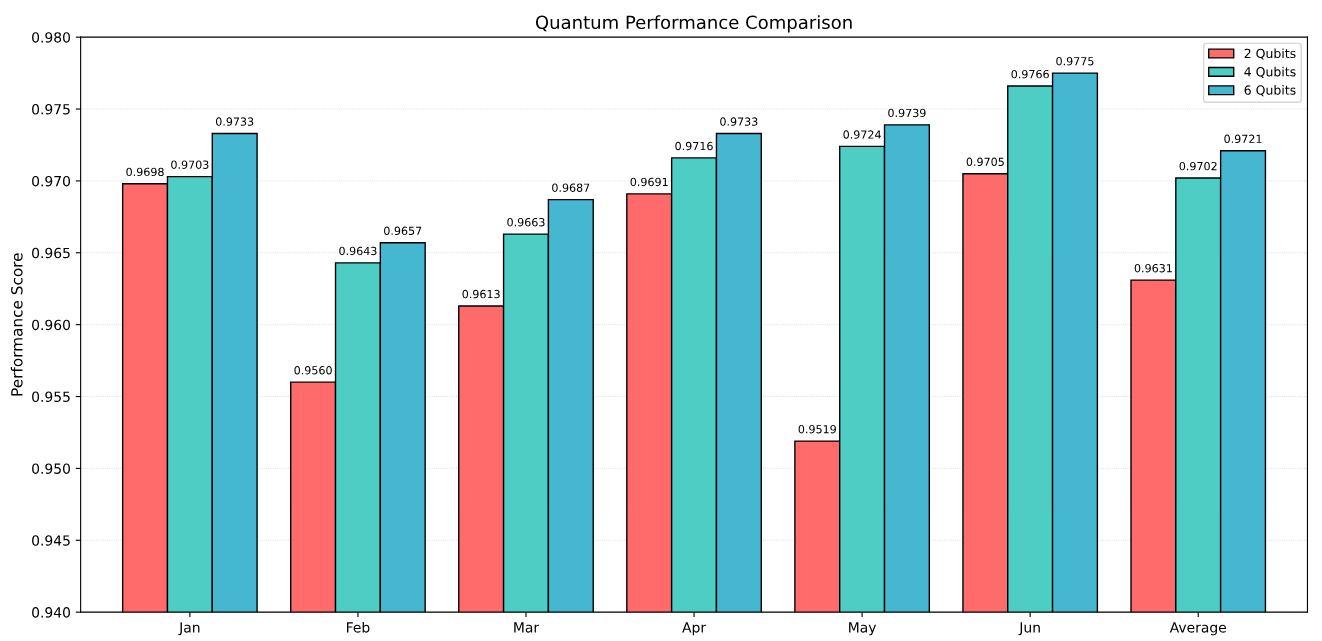 The height and width of the screenshot is (641, 1322). I want to click on legend-label: 2 Qubits, so click(1270, 54).